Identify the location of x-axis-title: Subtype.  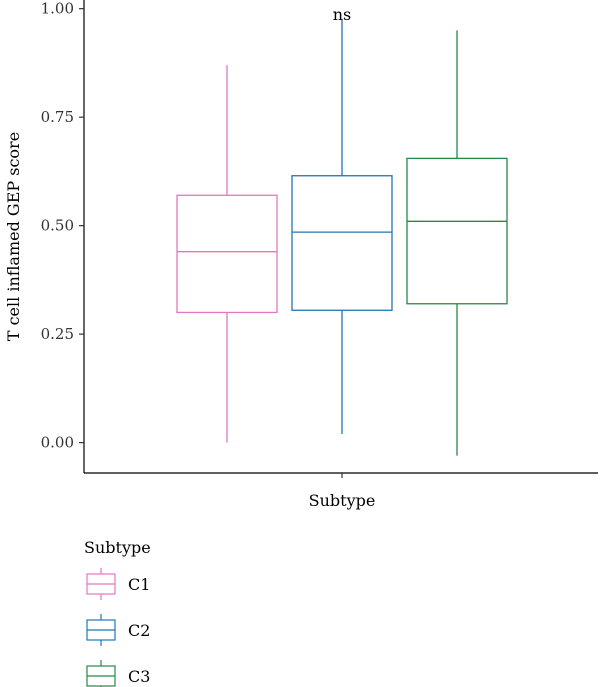
(342, 500).